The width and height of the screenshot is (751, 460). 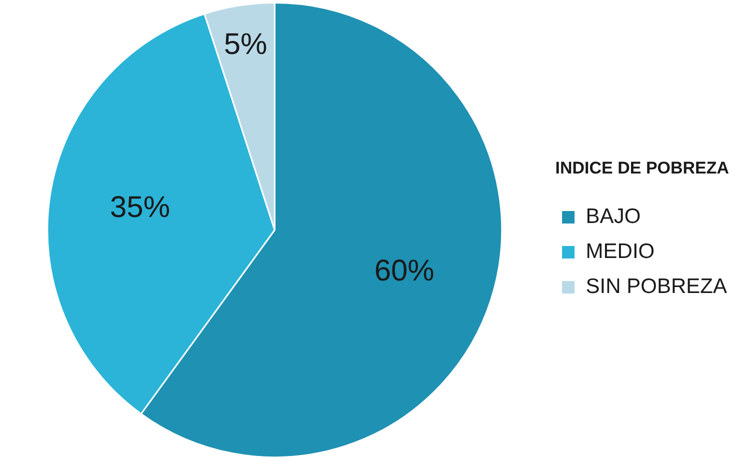 I want to click on legend-label: MEDIO, so click(x=620, y=251).